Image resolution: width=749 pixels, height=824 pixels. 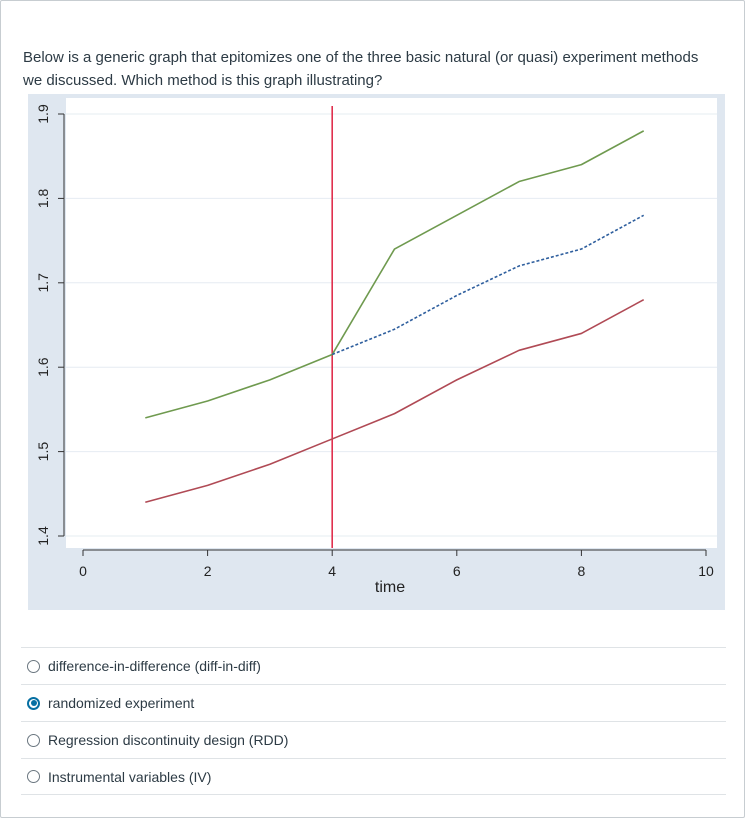 I want to click on answer-option: Regression discontinuity design (RDD), so click(x=373, y=739).